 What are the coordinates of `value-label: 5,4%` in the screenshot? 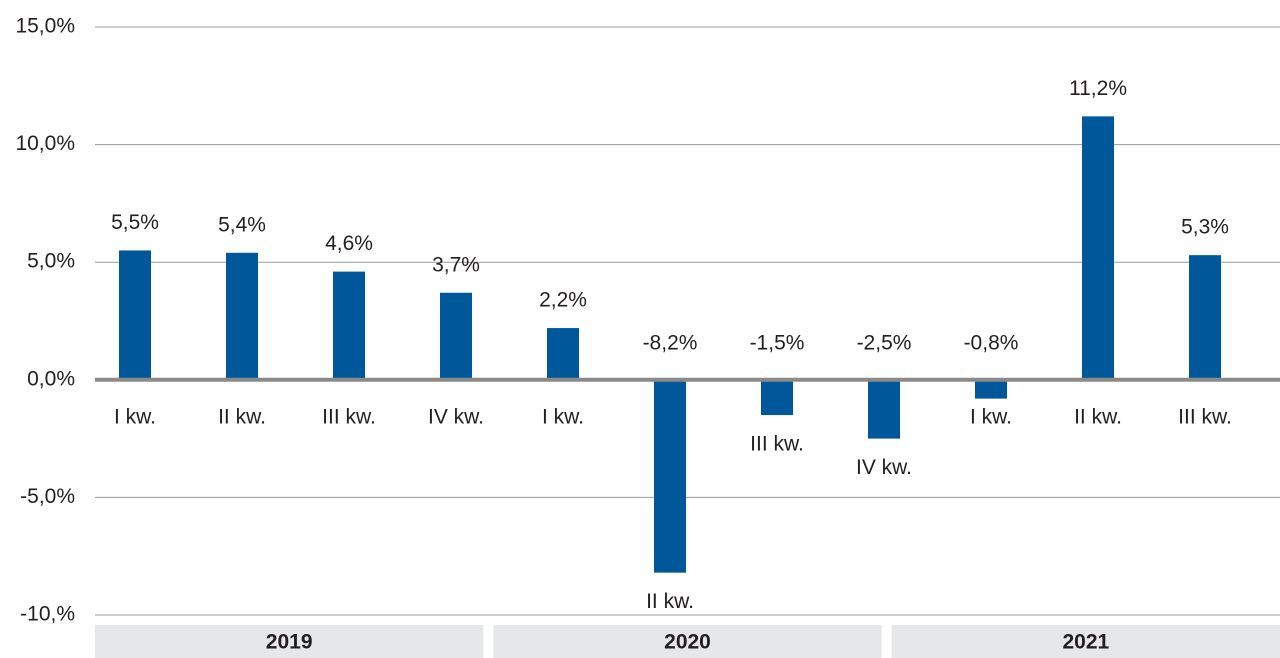 It's located at (242, 224).